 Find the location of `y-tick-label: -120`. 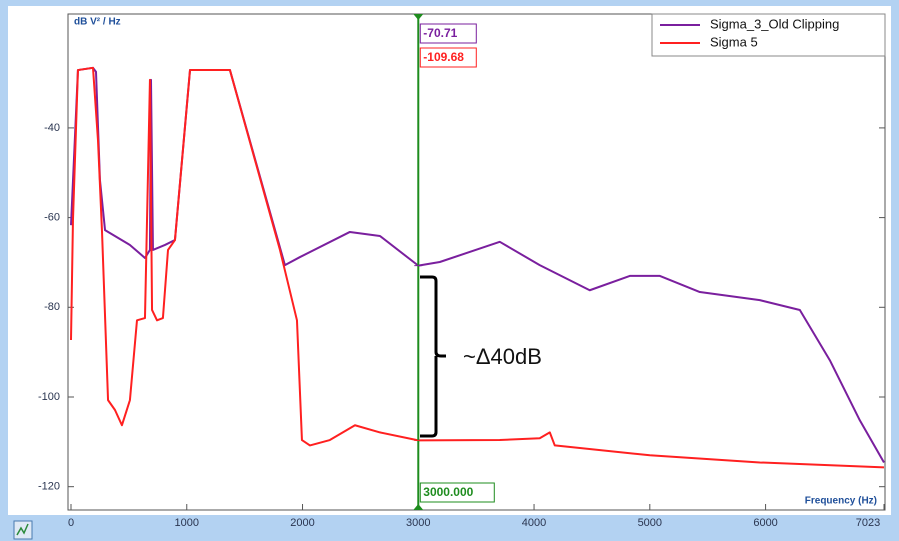

y-tick-label: -120 is located at coordinates (49, 487).